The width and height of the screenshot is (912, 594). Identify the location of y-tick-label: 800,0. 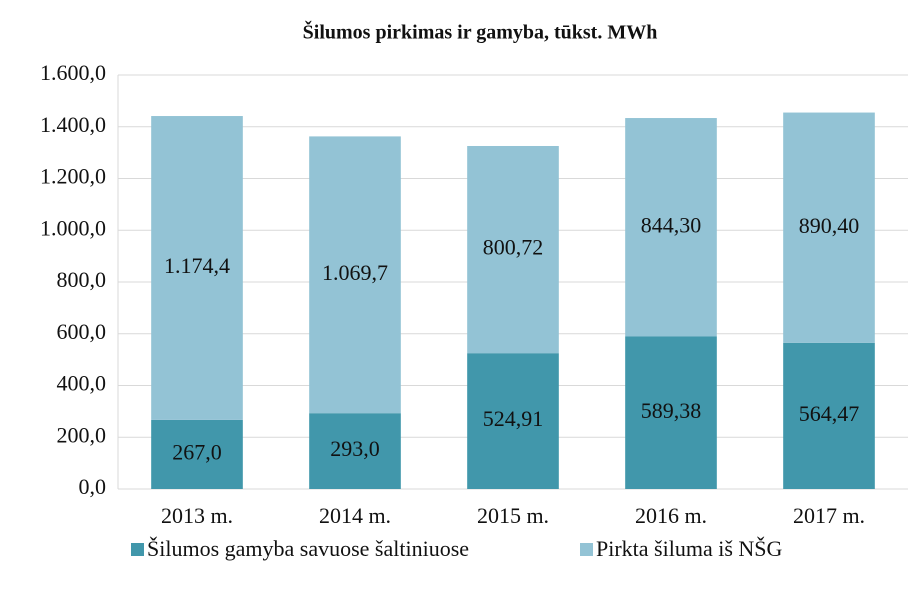
(82, 279).